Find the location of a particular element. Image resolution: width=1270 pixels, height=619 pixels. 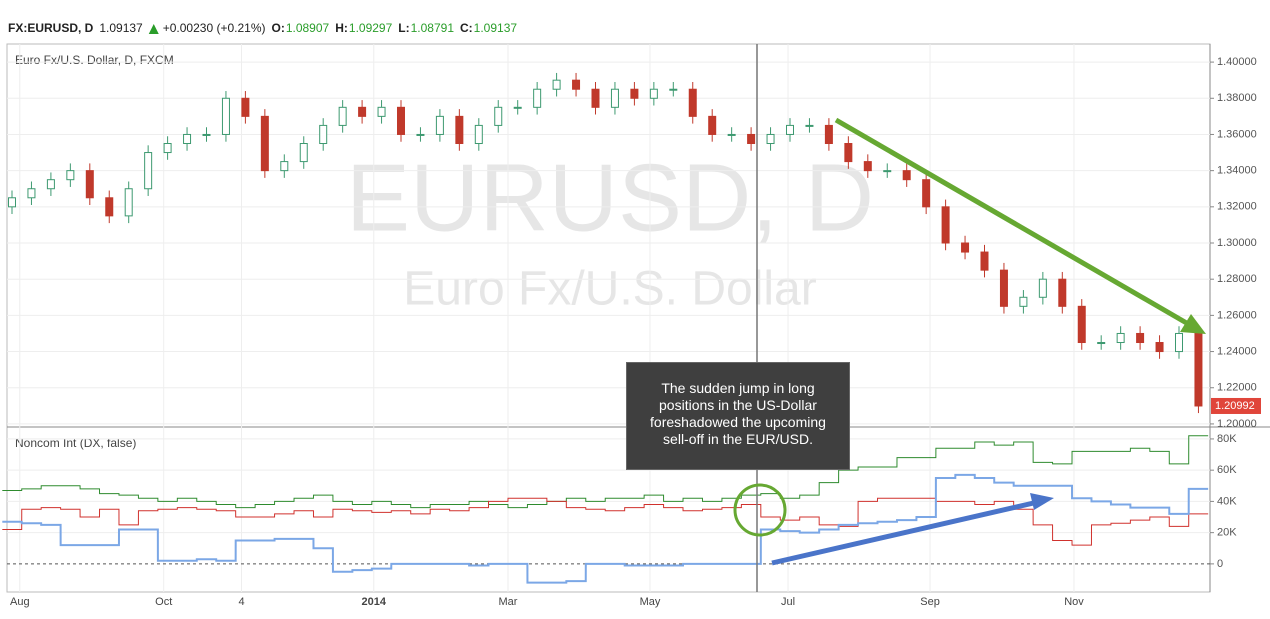

y-tick-label: 1.38000 is located at coordinates (1237, 98).